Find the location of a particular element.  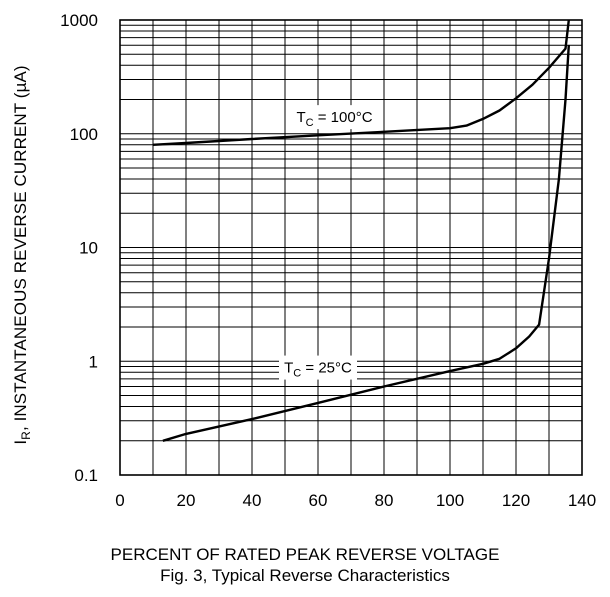

y-tick-labels: 0.1 1 10 100 1000 is located at coordinates (79, 248).